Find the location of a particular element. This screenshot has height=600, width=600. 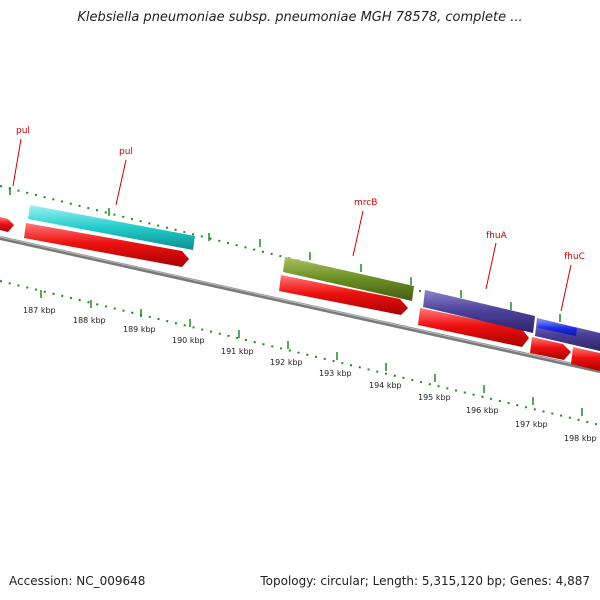

axis-label-188: 188 kbp is located at coordinates (89, 320).